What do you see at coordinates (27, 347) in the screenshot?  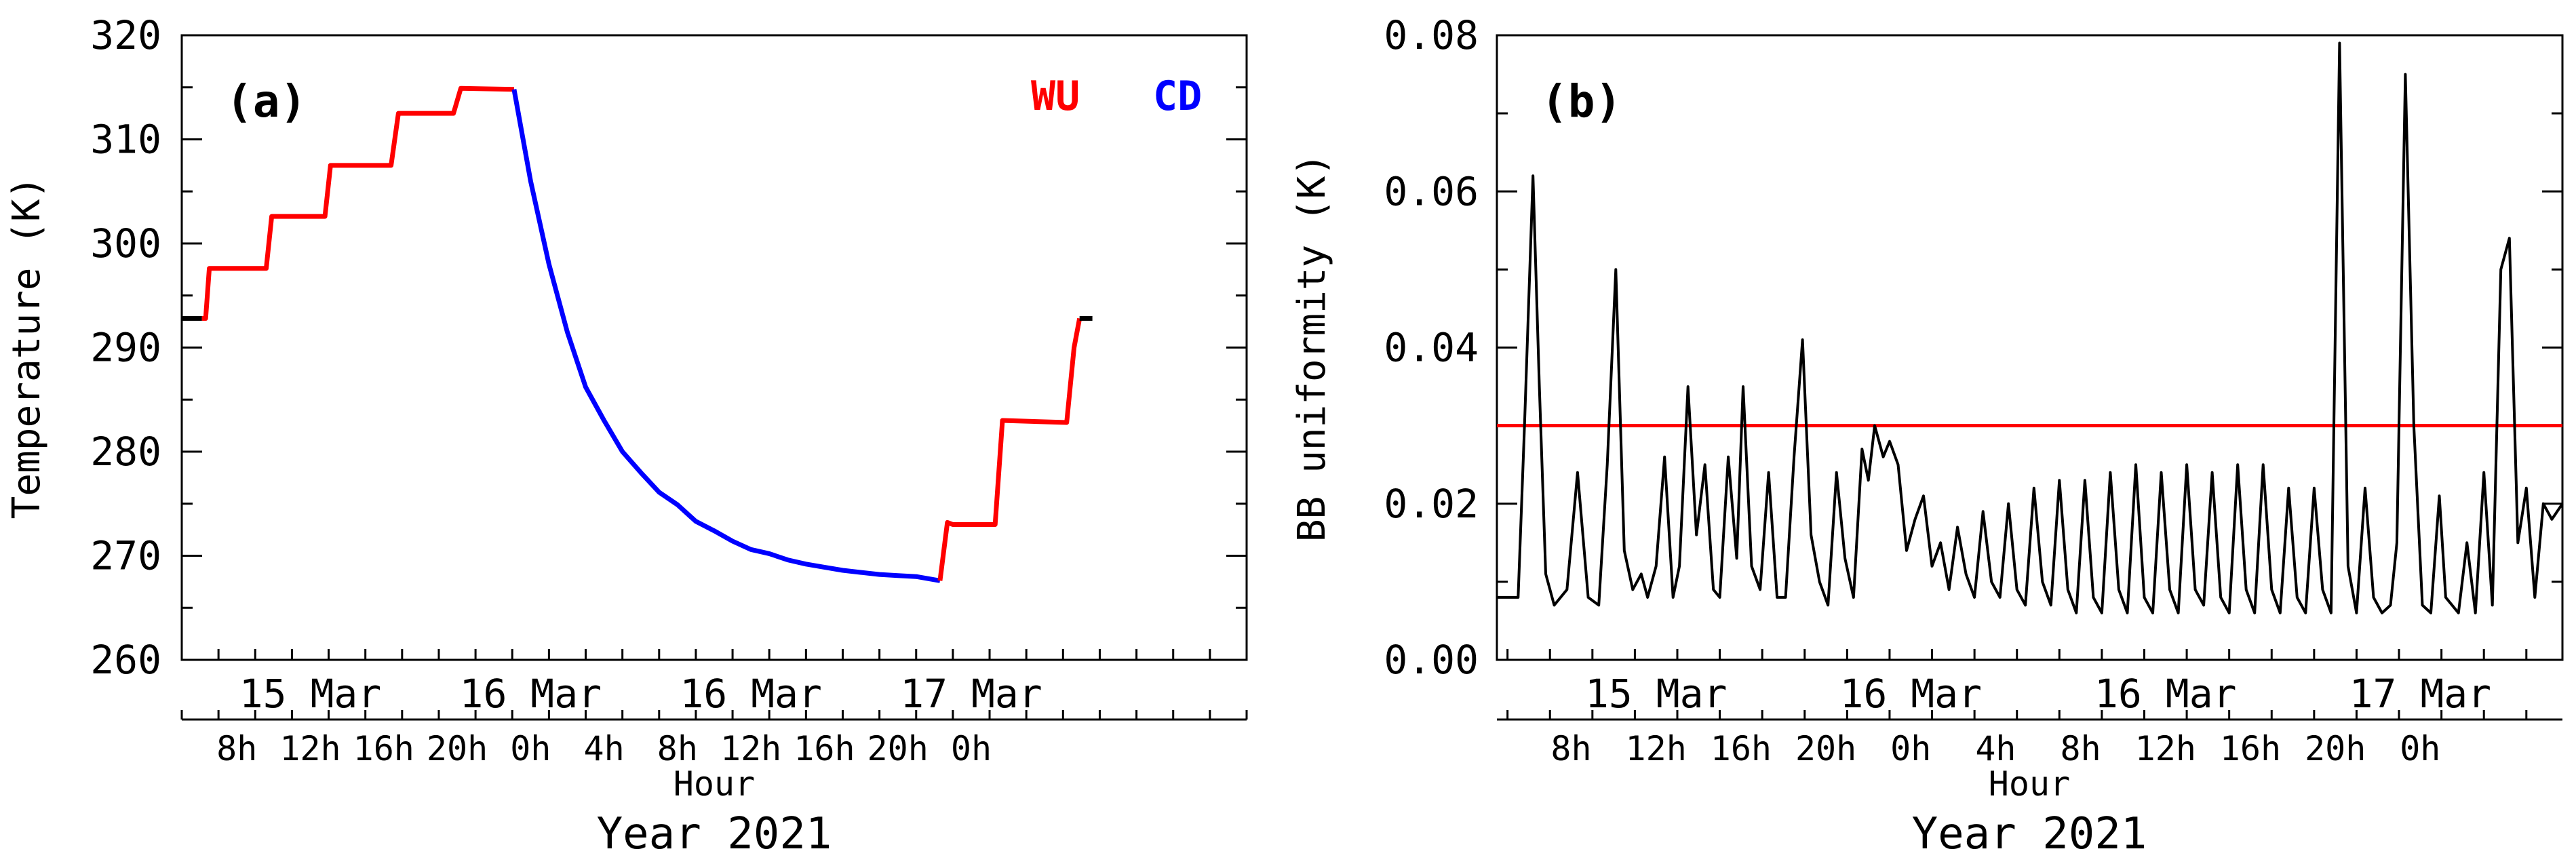 I see `y-axis-title: Temperature (K)` at bounding box center [27, 347].